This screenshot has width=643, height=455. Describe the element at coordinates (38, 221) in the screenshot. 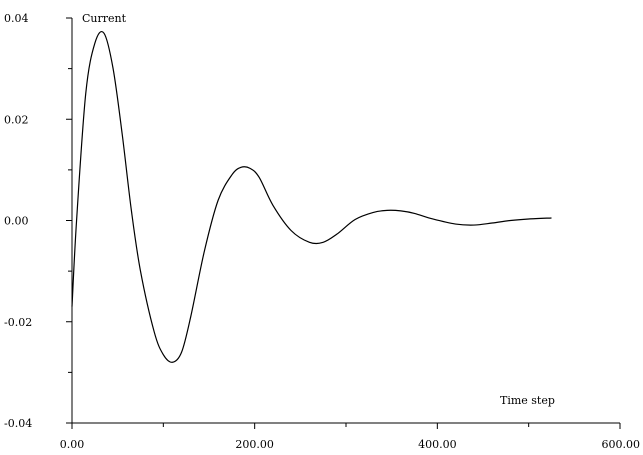

I see `y-ticks: -0.04 -0.02 0.00 0.02 0.04` at that location.